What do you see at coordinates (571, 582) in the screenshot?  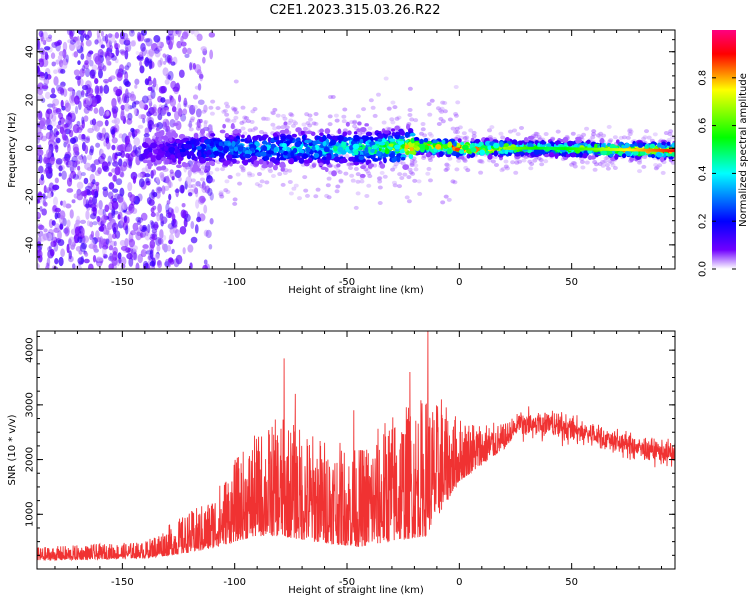 I see `x-tick-label: 50` at bounding box center [571, 582].